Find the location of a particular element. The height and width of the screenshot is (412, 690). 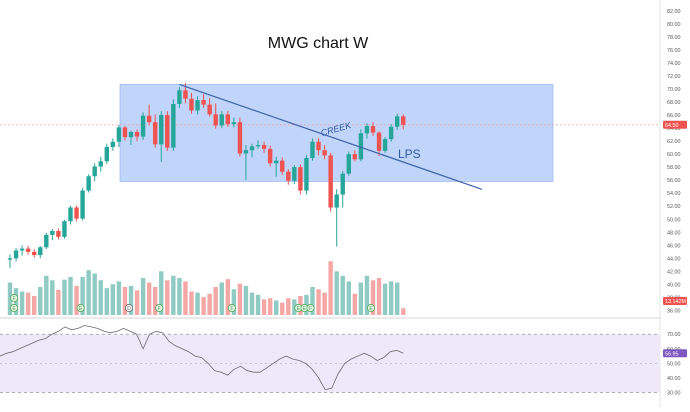

price-tick-label: 50.00 is located at coordinates (674, 220).